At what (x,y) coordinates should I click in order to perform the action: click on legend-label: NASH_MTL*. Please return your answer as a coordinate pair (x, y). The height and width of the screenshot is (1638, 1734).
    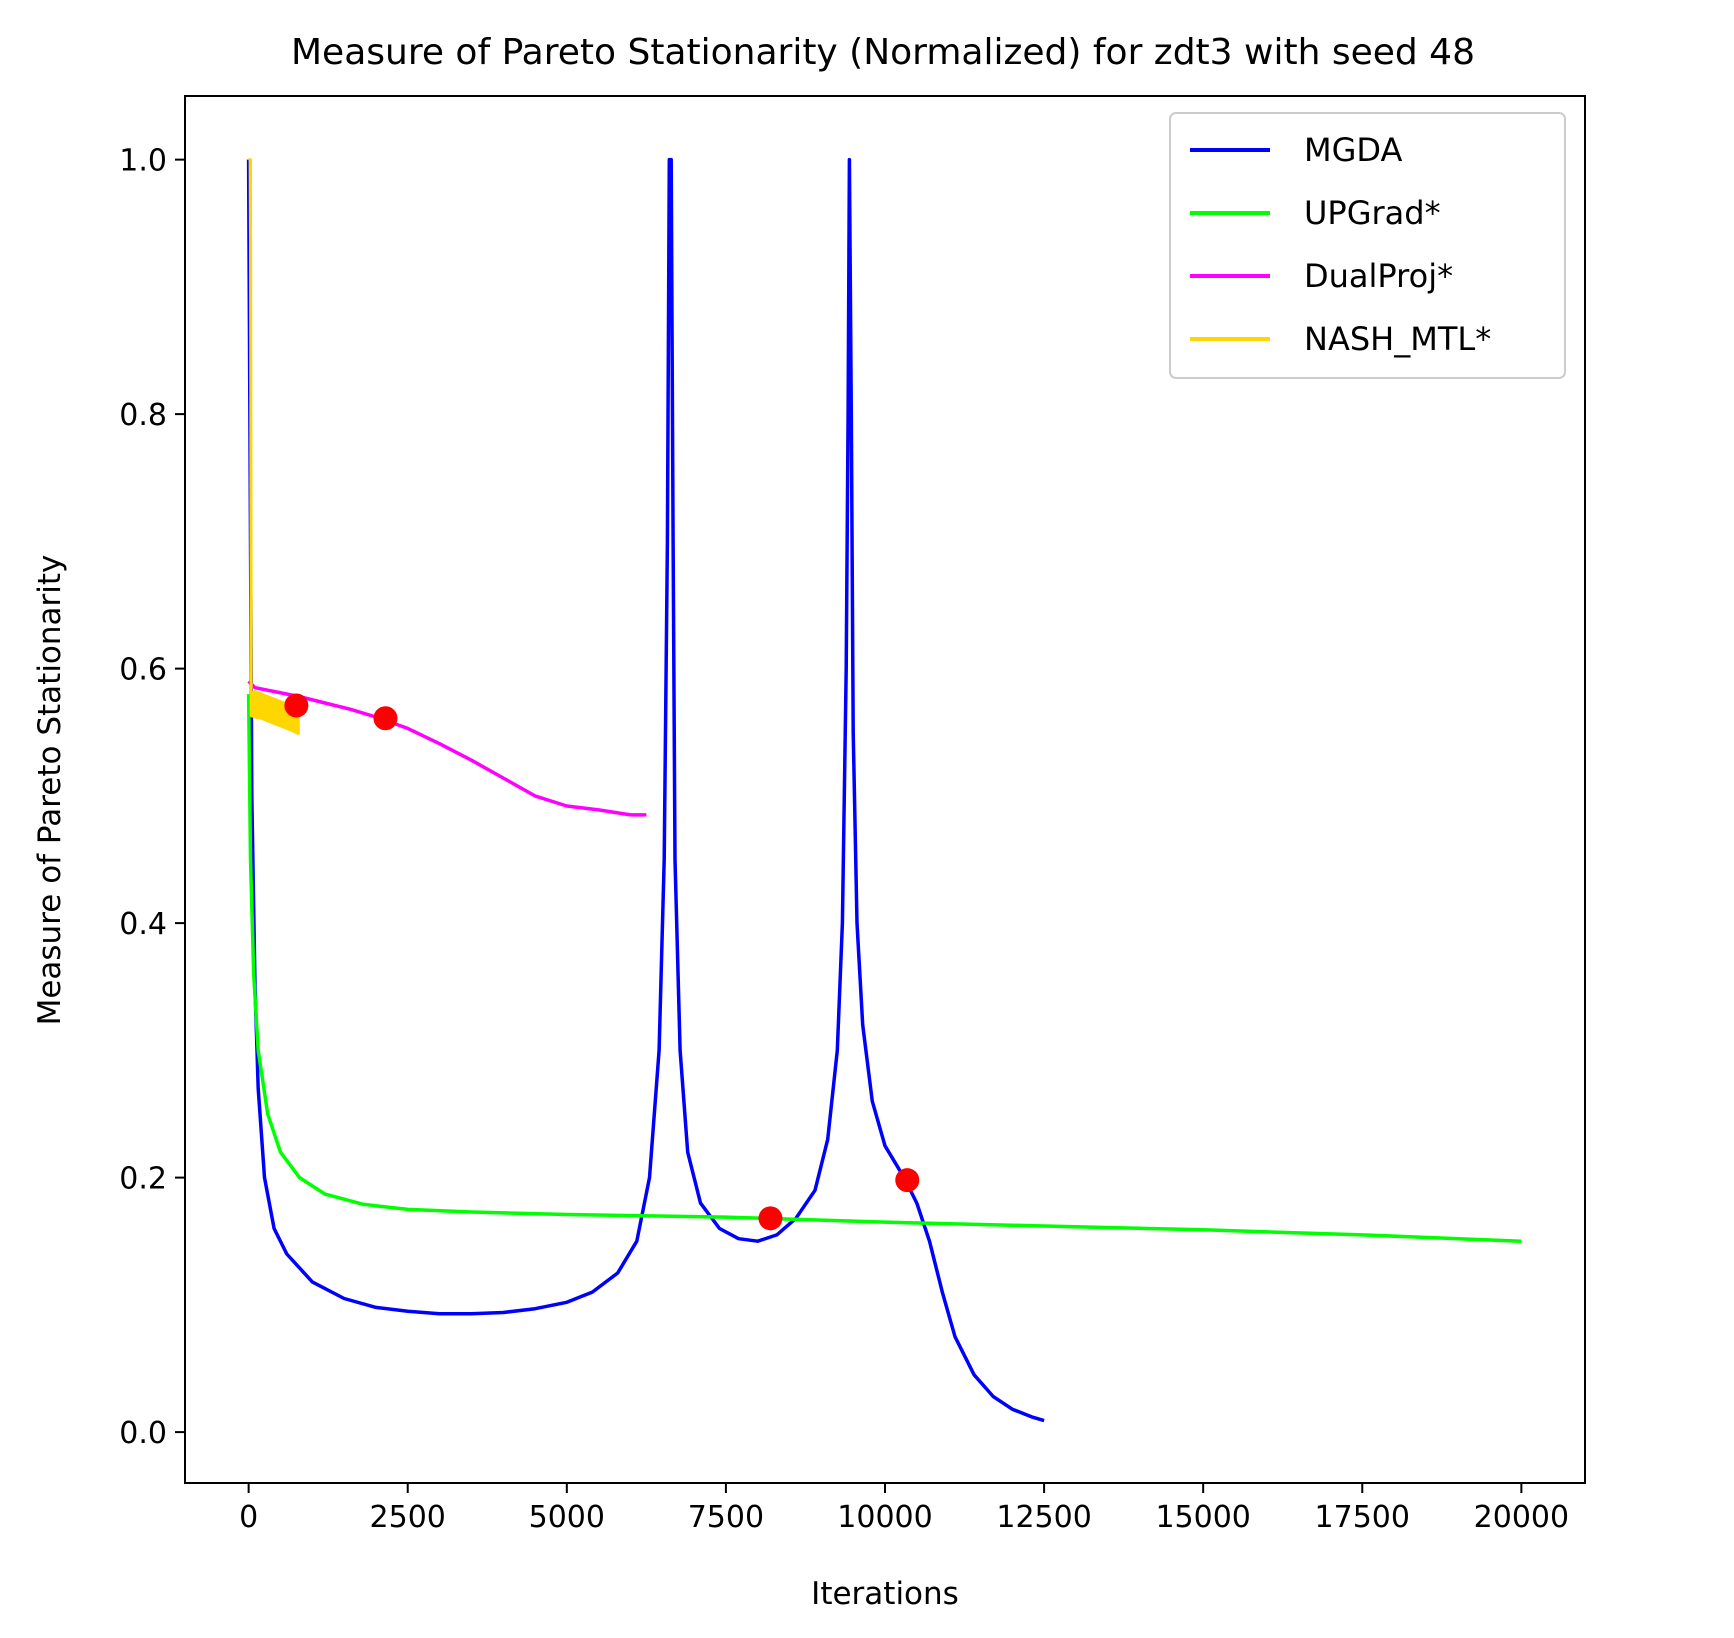
    Looking at the image, I should click on (1397, 339).